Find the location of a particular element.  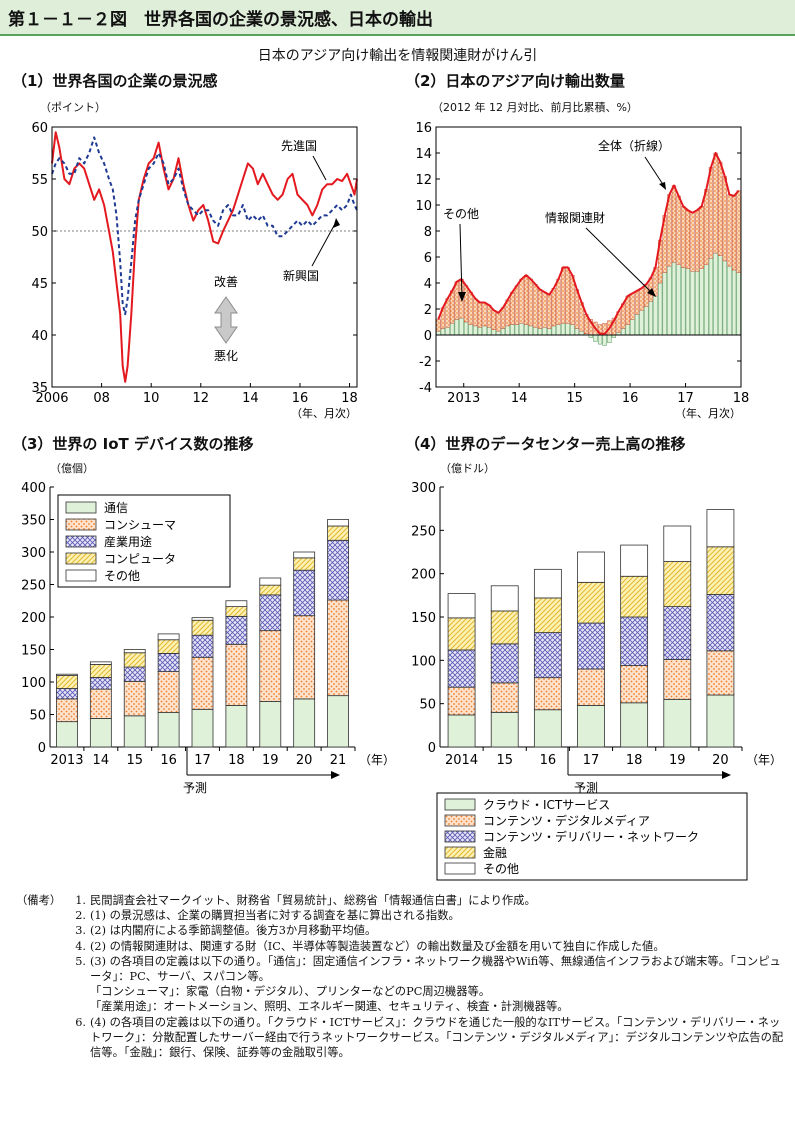

legend-label: 通信 is located at coordinates (116, 508).